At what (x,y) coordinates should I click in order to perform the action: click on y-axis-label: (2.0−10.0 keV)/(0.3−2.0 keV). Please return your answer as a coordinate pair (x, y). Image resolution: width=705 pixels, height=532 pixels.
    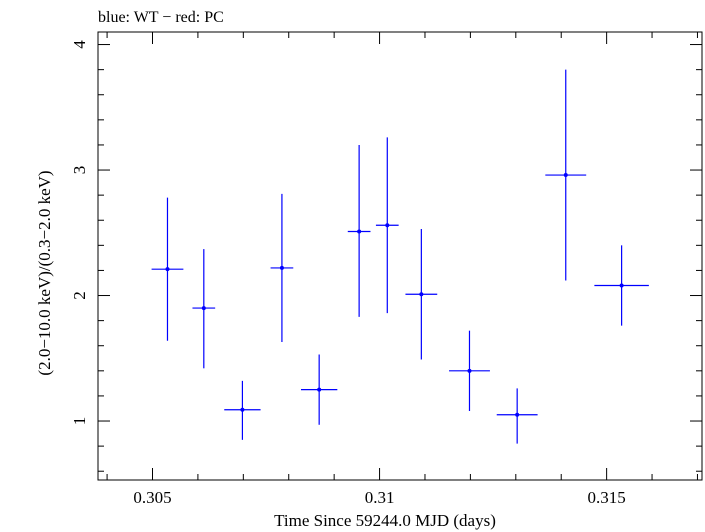
    Looking at the image, I should click on (44, 272).